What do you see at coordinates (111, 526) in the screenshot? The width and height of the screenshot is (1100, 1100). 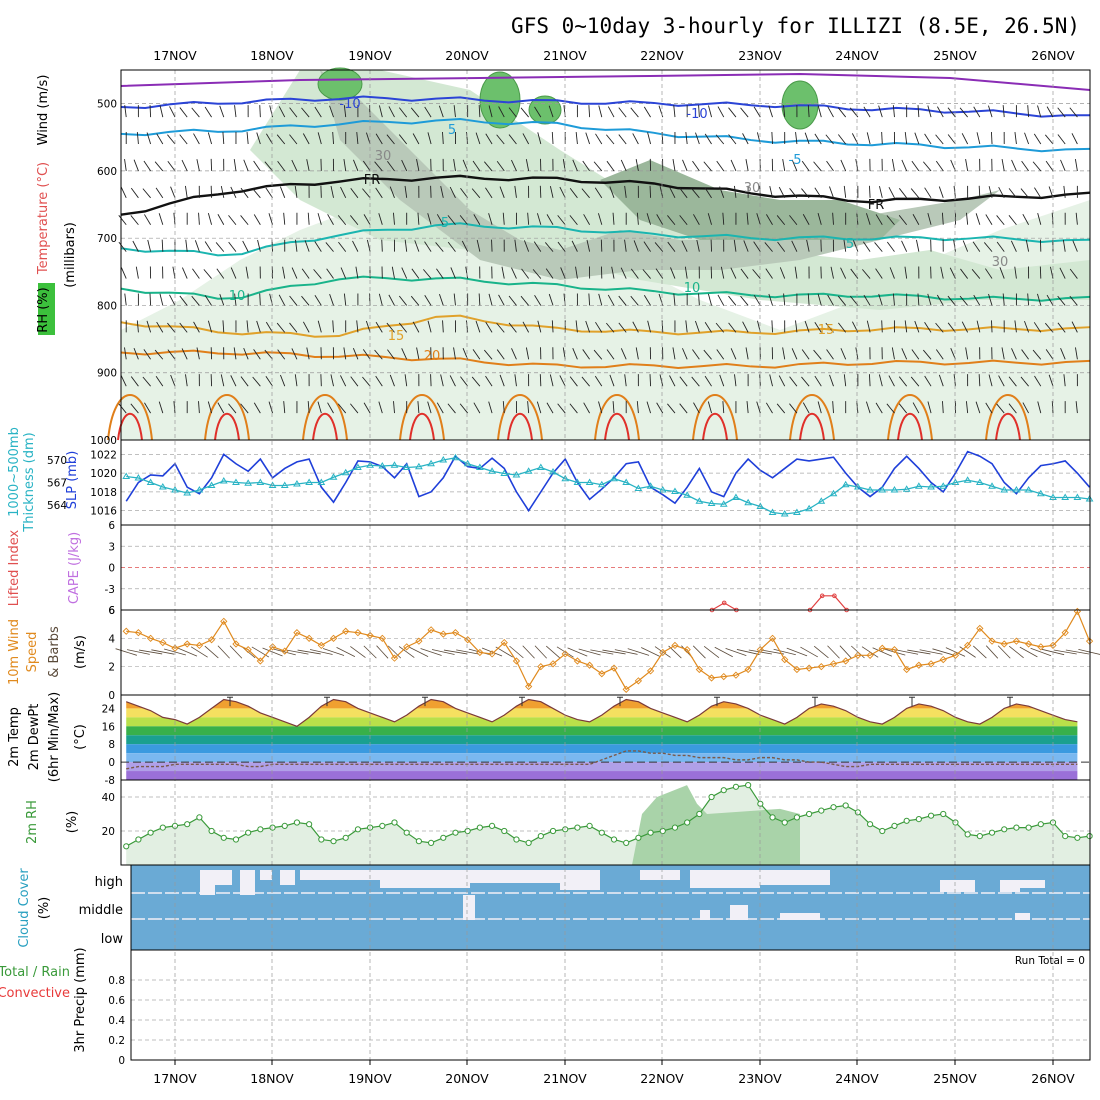 I see `li-tick-label: 6` at bounding box center [111, 526].